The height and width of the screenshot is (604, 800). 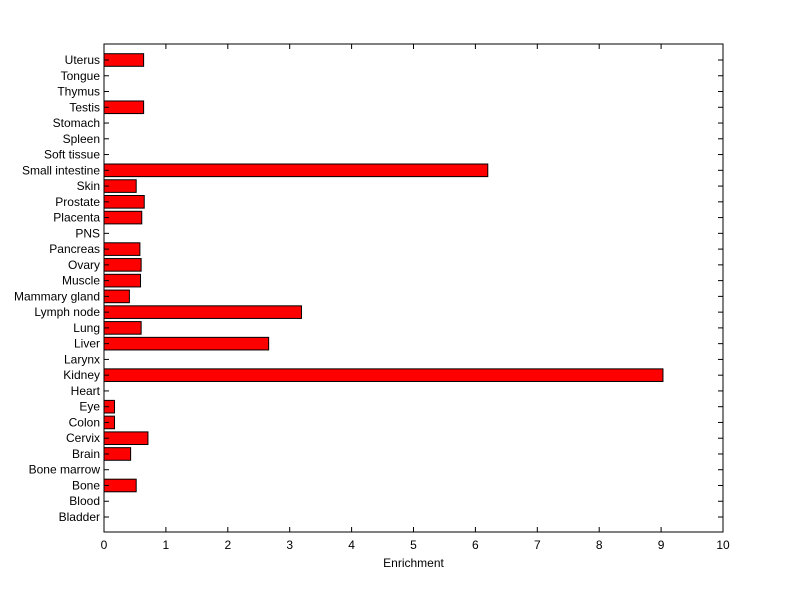 What do you see at coordinates (296, 170) in the screenshot?
I see `bar-small-intestine` at bounding box center [296, 170].